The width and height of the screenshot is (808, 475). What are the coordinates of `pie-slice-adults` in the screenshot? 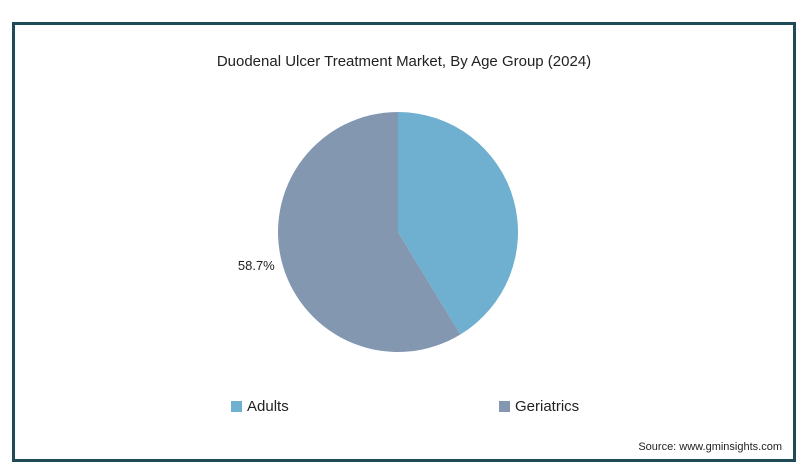 It's located at (458, 223).